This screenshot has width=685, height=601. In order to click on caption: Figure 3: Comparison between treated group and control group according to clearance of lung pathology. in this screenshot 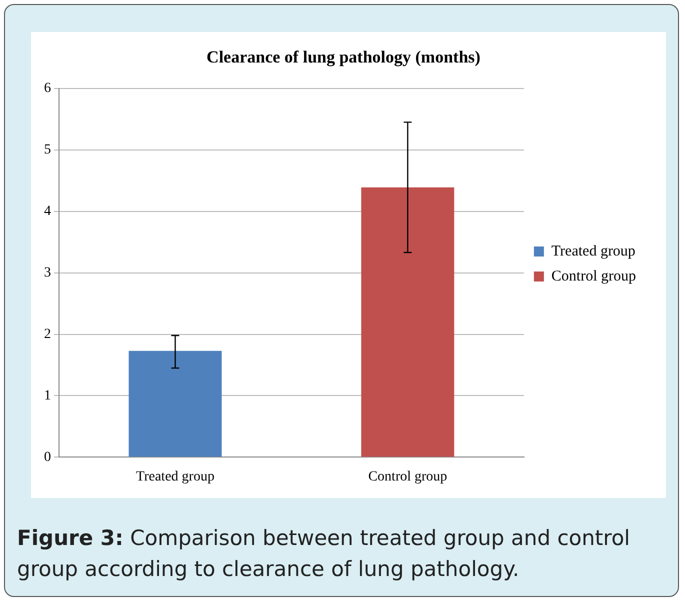, I will do `click(324, 554)`.